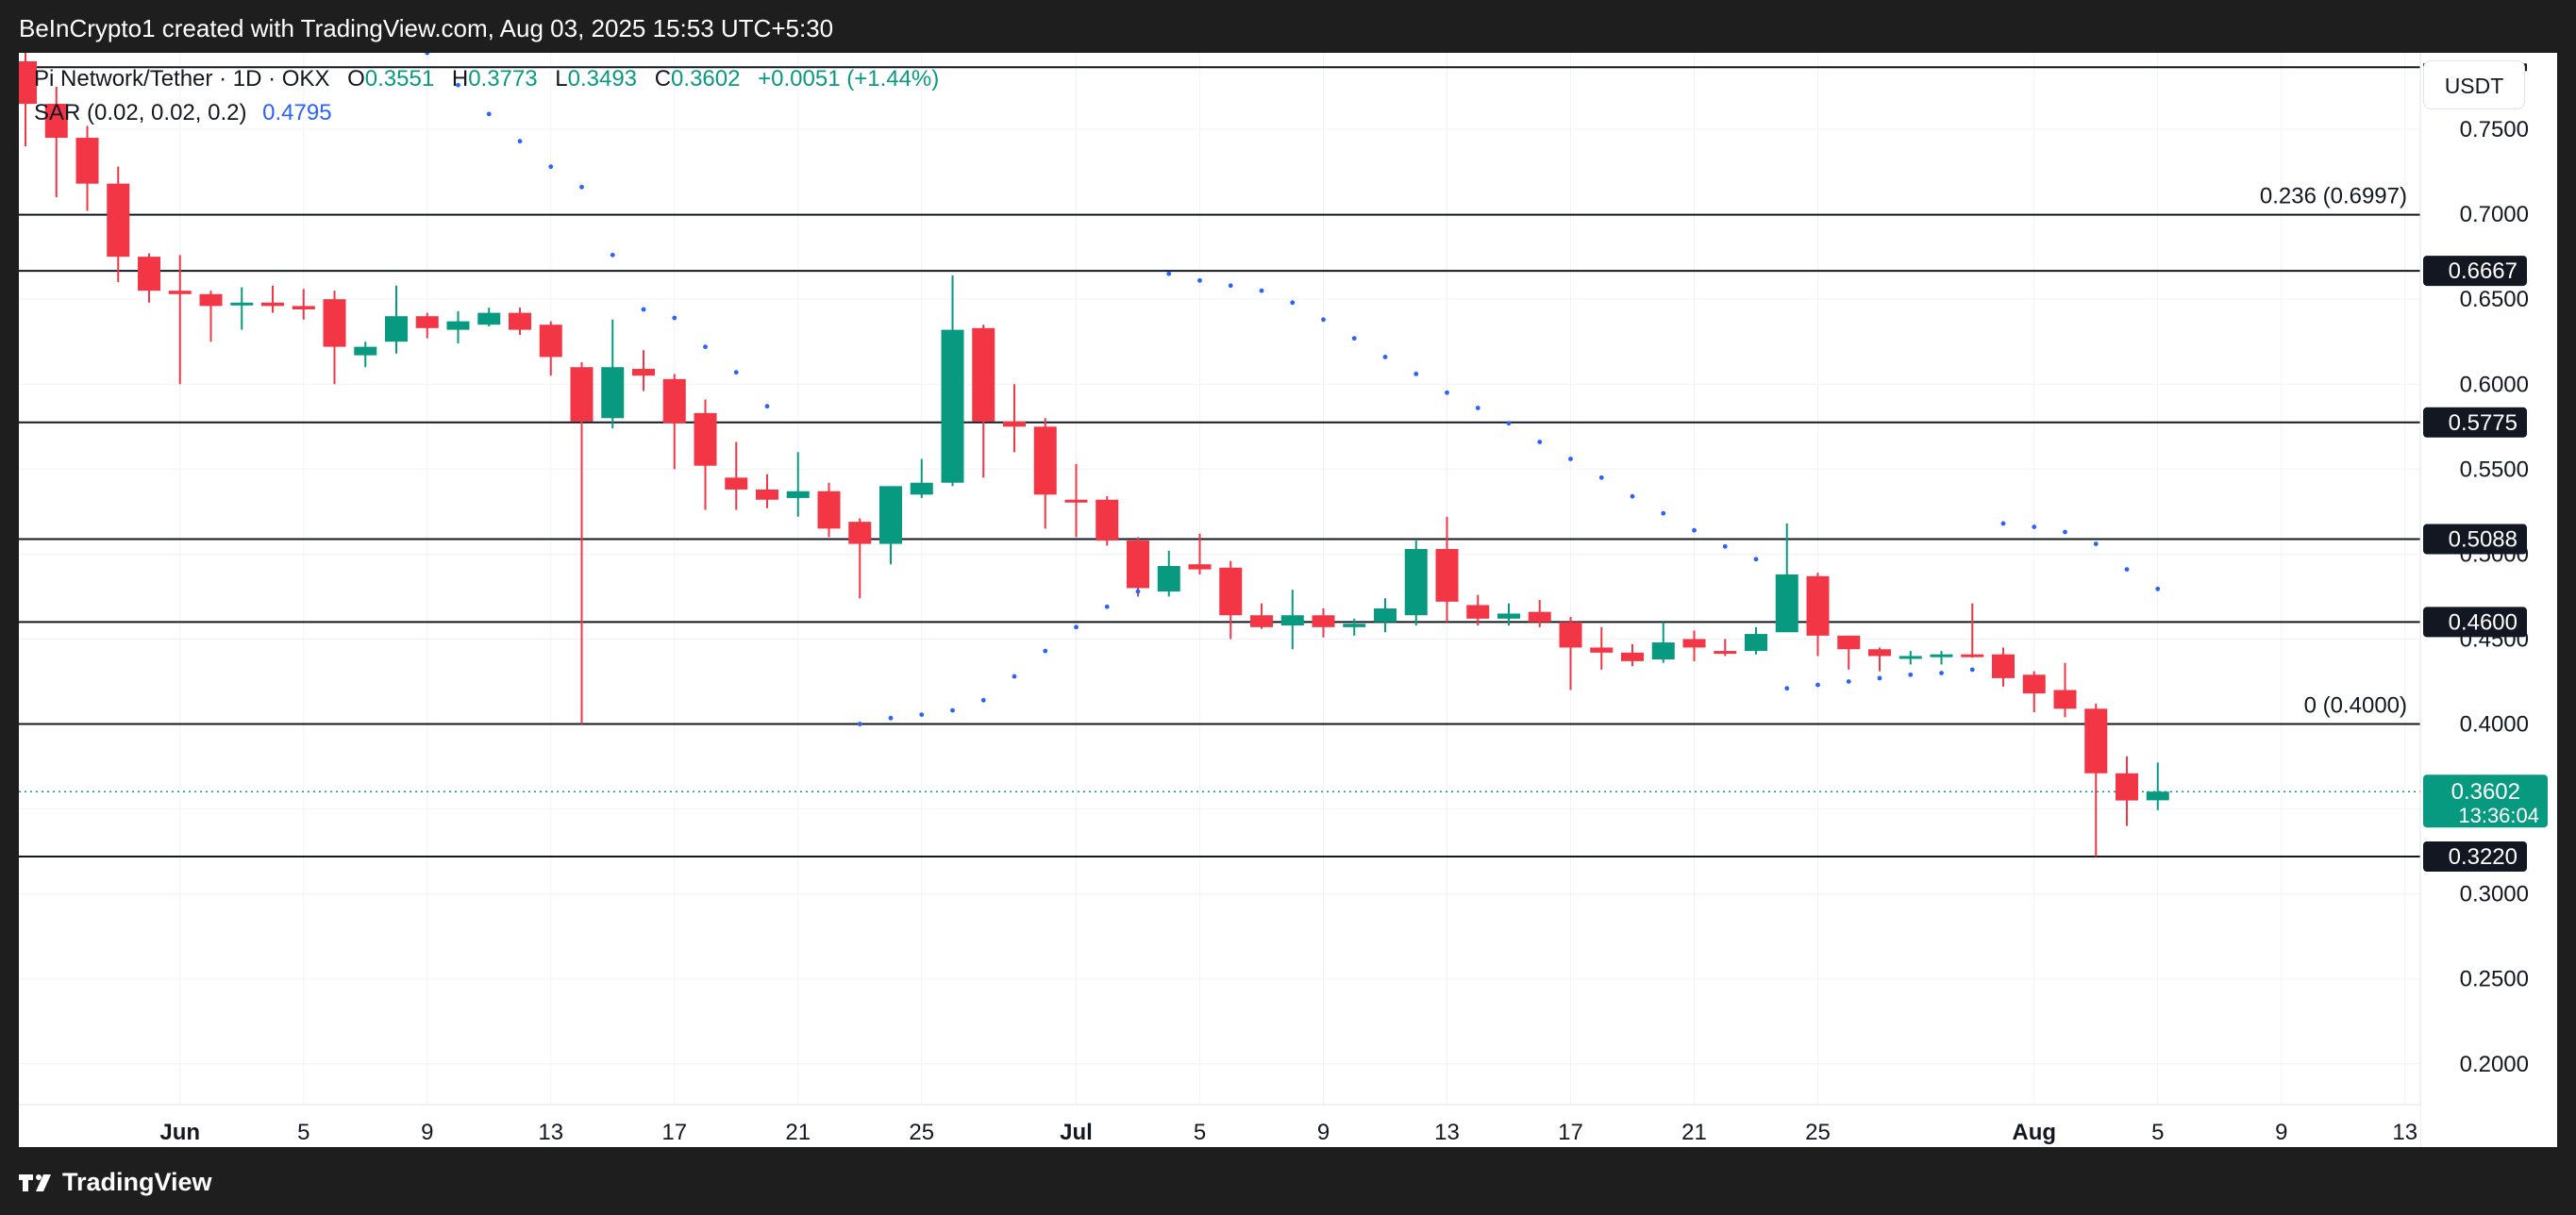 The height and width of the screenshot is (1215, 2576). I want to click on tradingview-icon, so click(35, 1182).